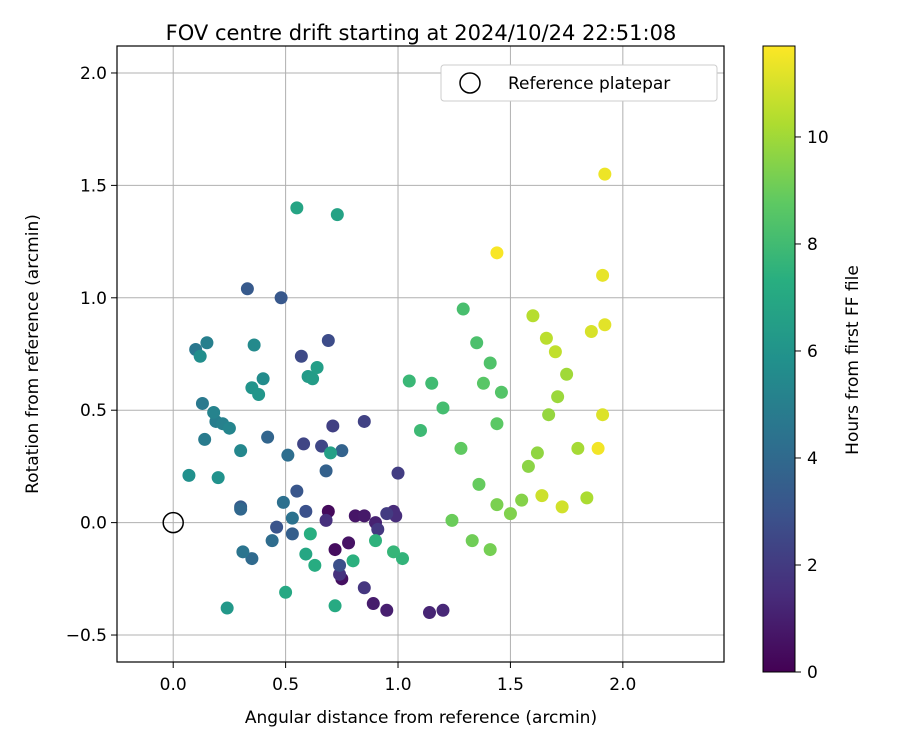 The height and width of the screenshot is (750, 900). What do you see at coordinates (285, 685) in the screenshot?
I see `x-tick-label-1: 0.5` at bounding box center [285, 685].